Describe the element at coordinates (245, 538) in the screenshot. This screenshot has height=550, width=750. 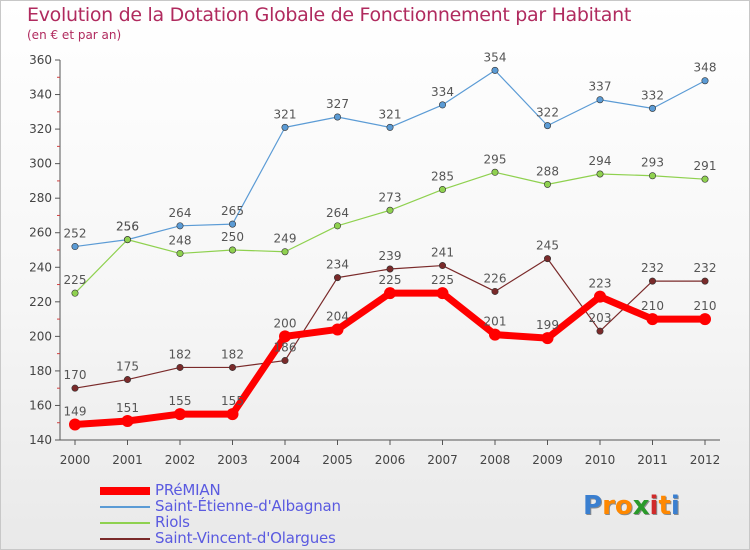
I see `legend-label: Saint-Vincent-d'Olargues` at that location.